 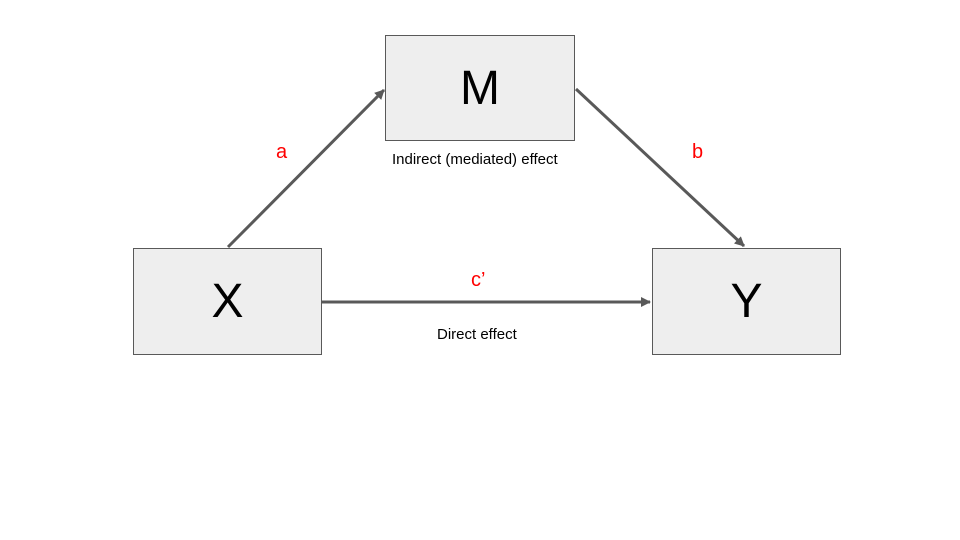 What do you see at coordinates (698, 152) in the screenshot?
I see `path-label-b: b` at bounding box center [698, 152].